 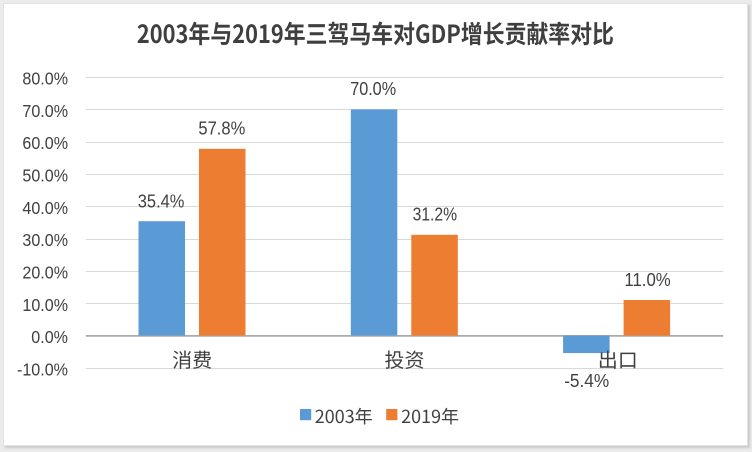 What do you see at coordinates (647, 279) in the screenshot?
I see `svg-text: 11.0%` at bounding box center [647, 279].